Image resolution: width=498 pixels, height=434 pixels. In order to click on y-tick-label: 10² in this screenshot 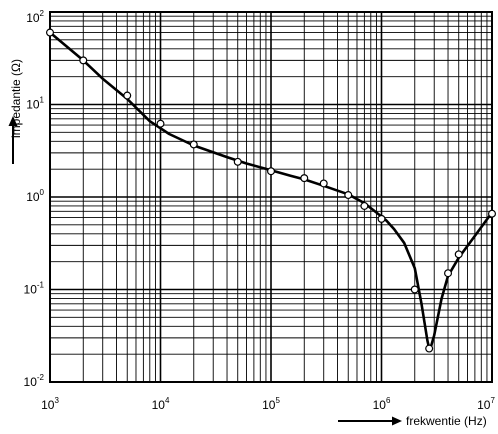, I will do `click(35, 17)`.